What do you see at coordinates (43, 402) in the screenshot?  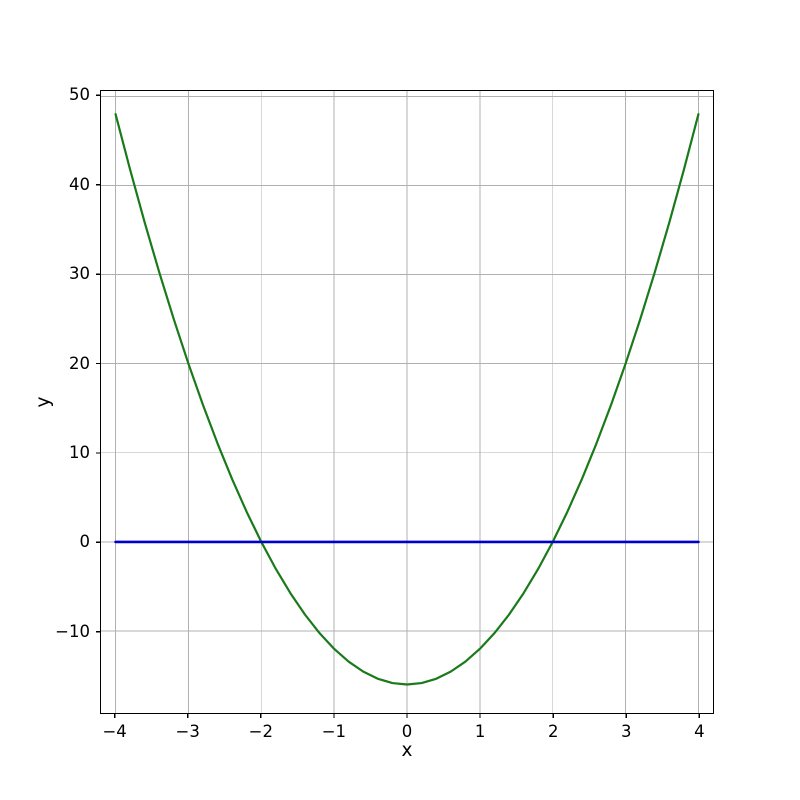 I see `y-axis-label: y` at bounding box center [43, 402].